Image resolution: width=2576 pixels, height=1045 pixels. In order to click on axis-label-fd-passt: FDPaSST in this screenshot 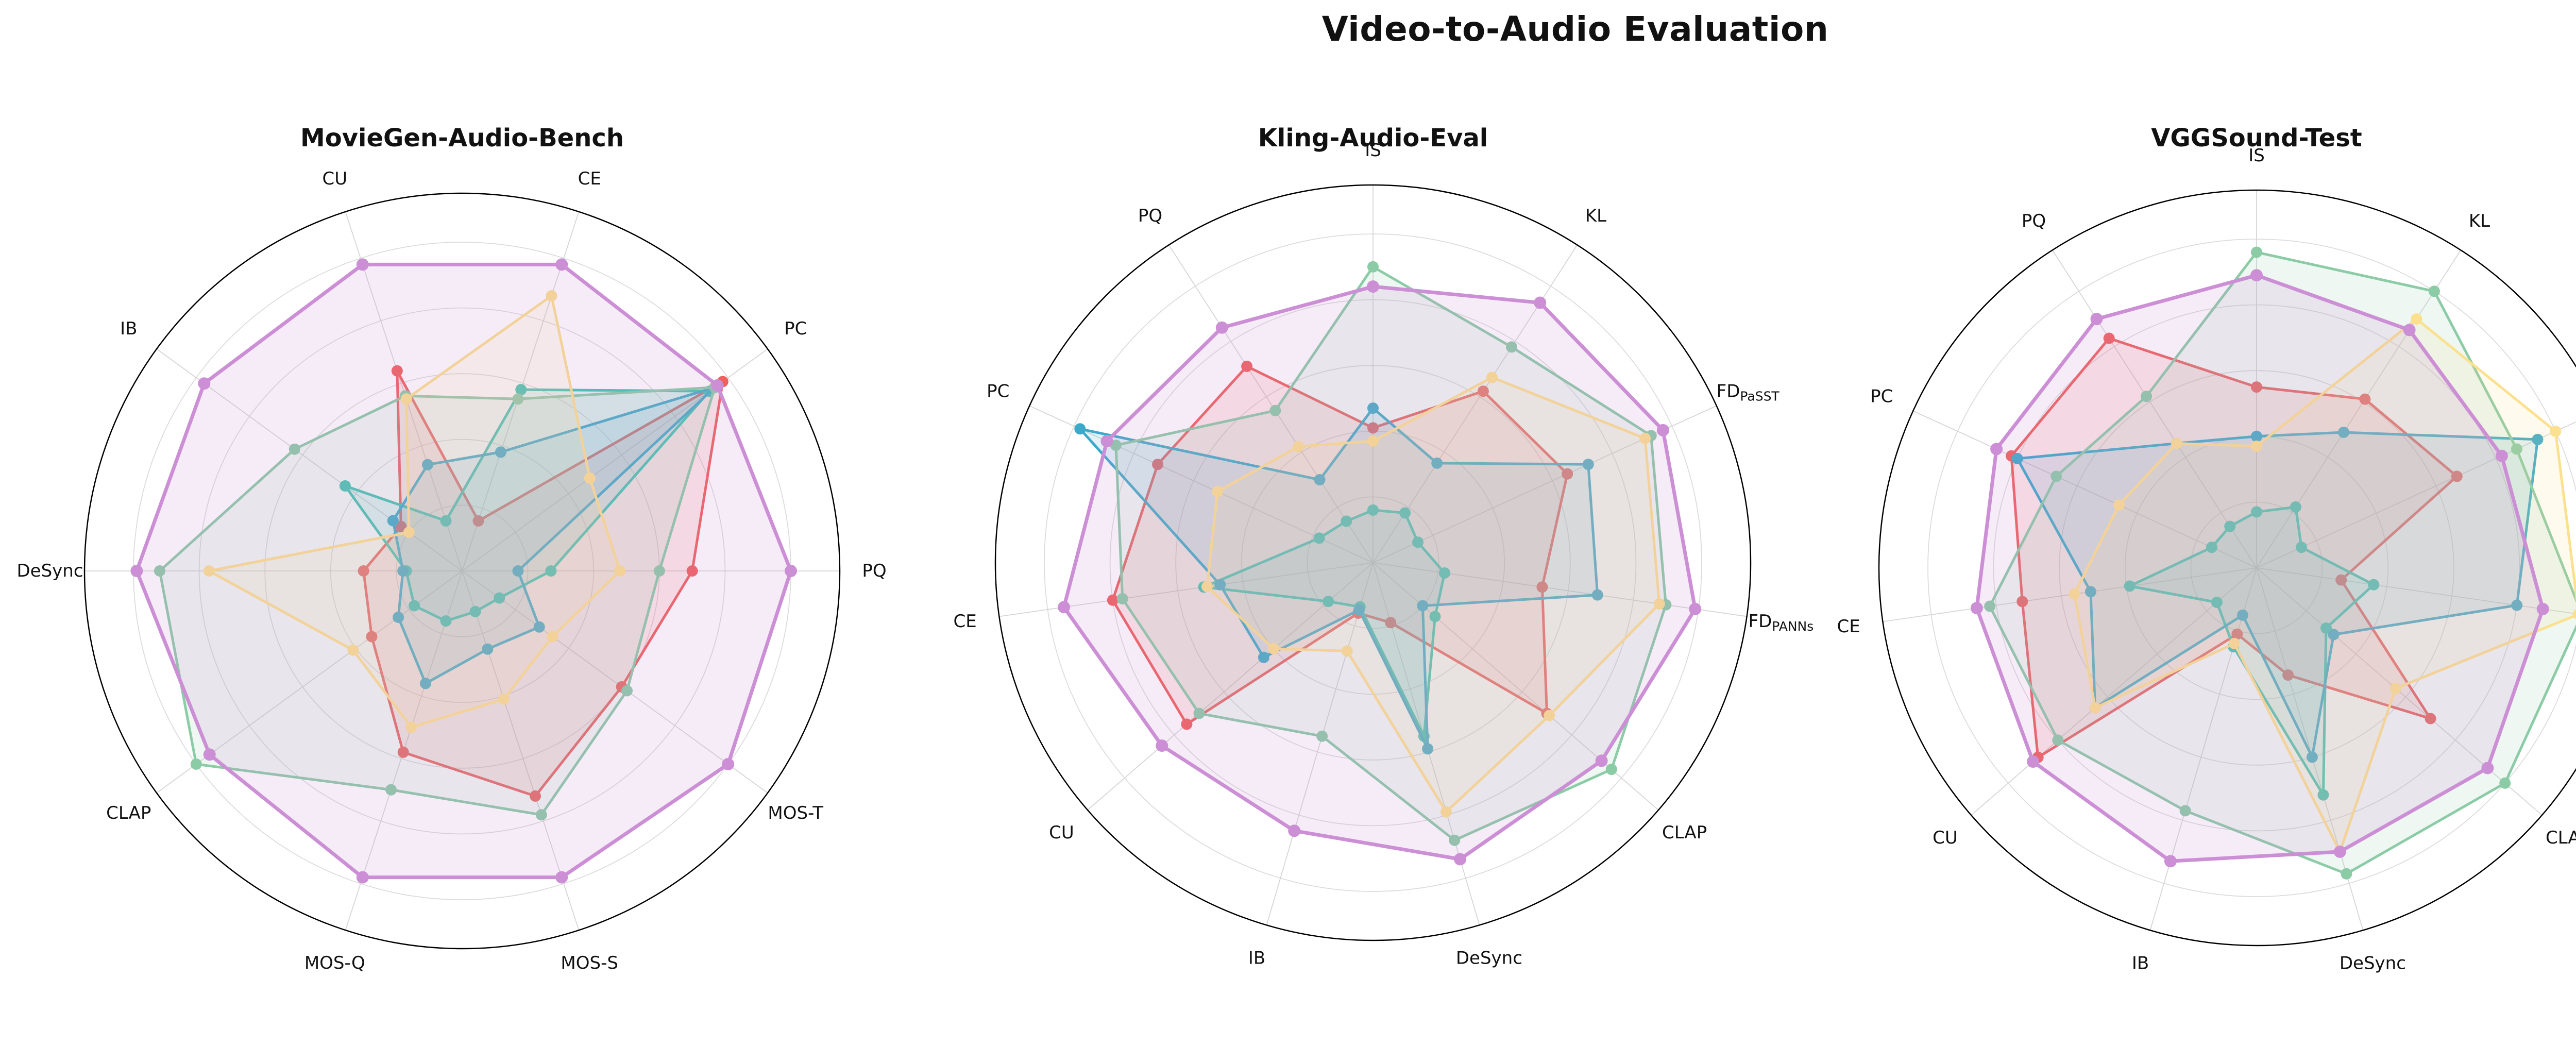, I will do `click(1748, 392)`.